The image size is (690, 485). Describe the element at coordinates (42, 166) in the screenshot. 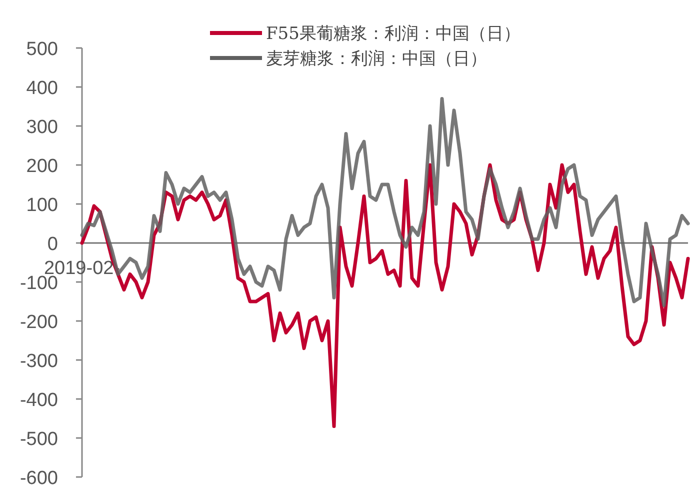

I see `y-tick-label: 200` at that location.